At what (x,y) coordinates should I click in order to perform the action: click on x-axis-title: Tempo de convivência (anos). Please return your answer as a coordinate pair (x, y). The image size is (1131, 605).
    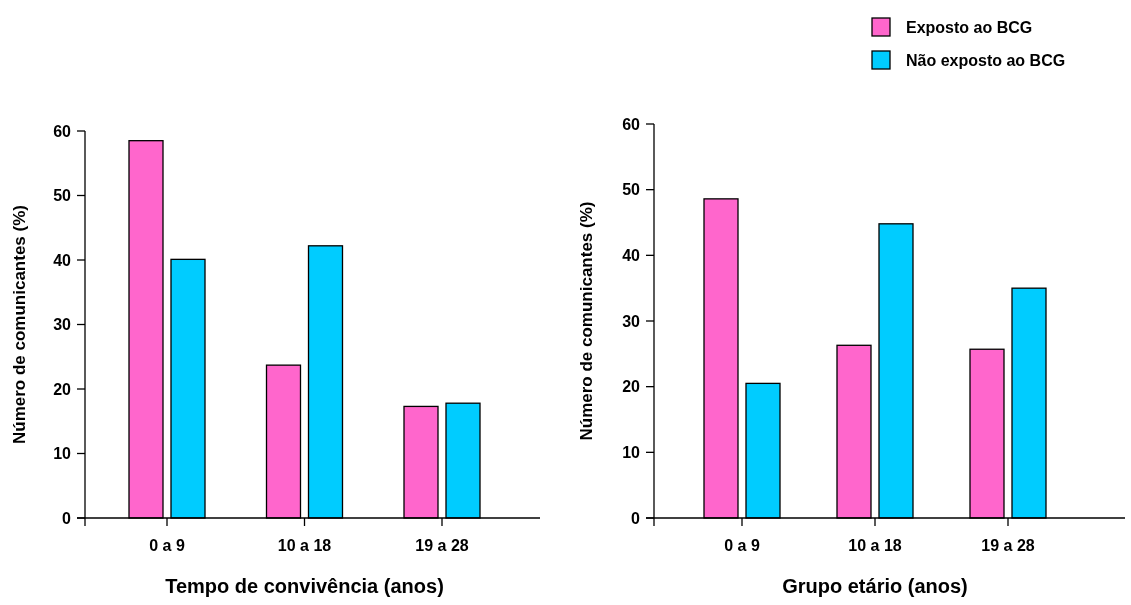
    Looking at the image, I should click on (304, 586).